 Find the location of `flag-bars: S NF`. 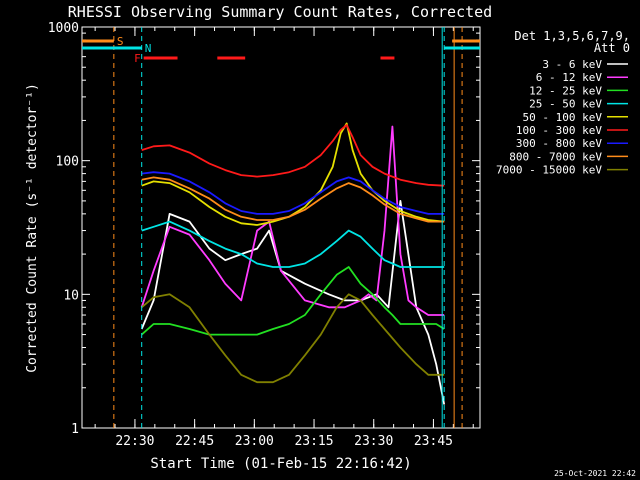

flag-bars: S NF is located at coordinates (281, 50).